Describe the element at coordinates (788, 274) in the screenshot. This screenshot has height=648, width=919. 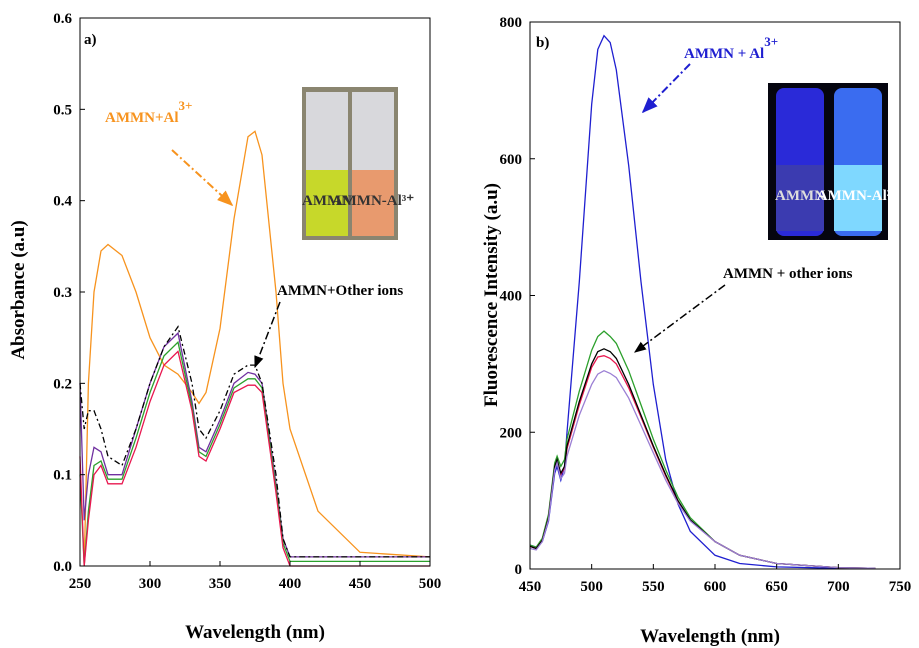
I see `annotation: AMMN + other ions` at that location.